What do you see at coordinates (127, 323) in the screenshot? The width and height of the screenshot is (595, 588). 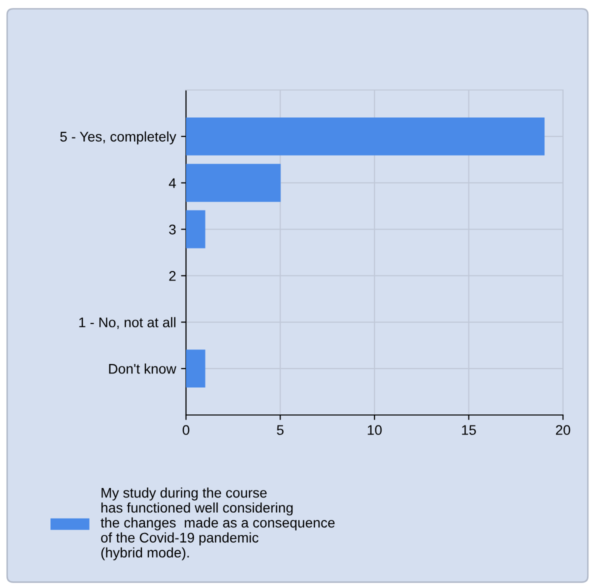 I see `y-tick-label: 1 - No, not at all` at bounding box center [127, 323].